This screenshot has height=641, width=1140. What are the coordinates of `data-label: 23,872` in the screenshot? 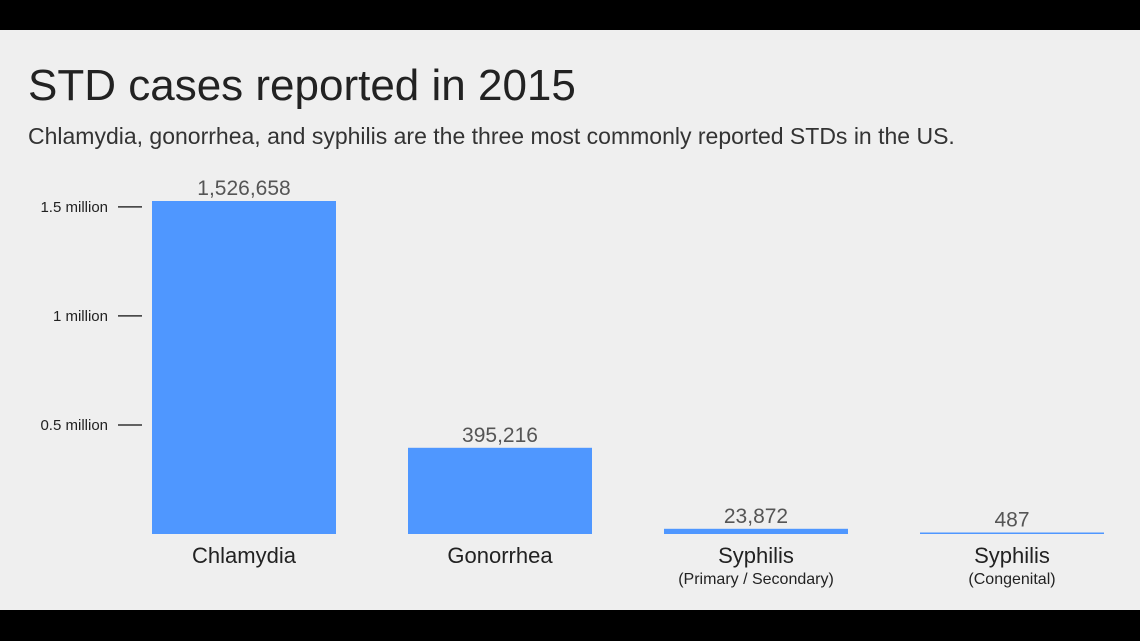 It's located at (756, 516).